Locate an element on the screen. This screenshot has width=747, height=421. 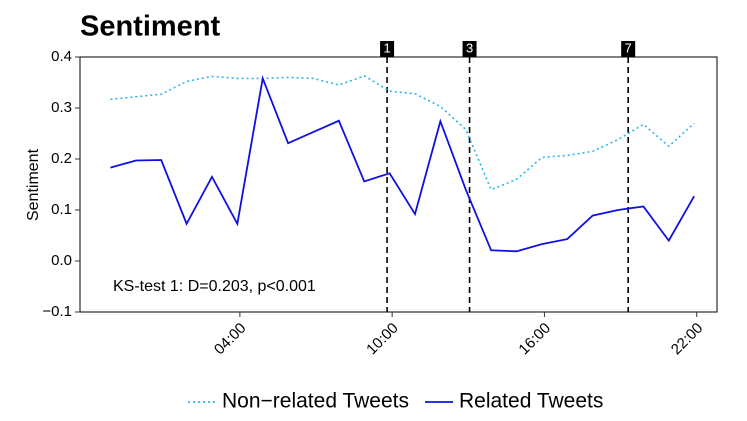
event-label: 3 is located at coordinates (469, 47).